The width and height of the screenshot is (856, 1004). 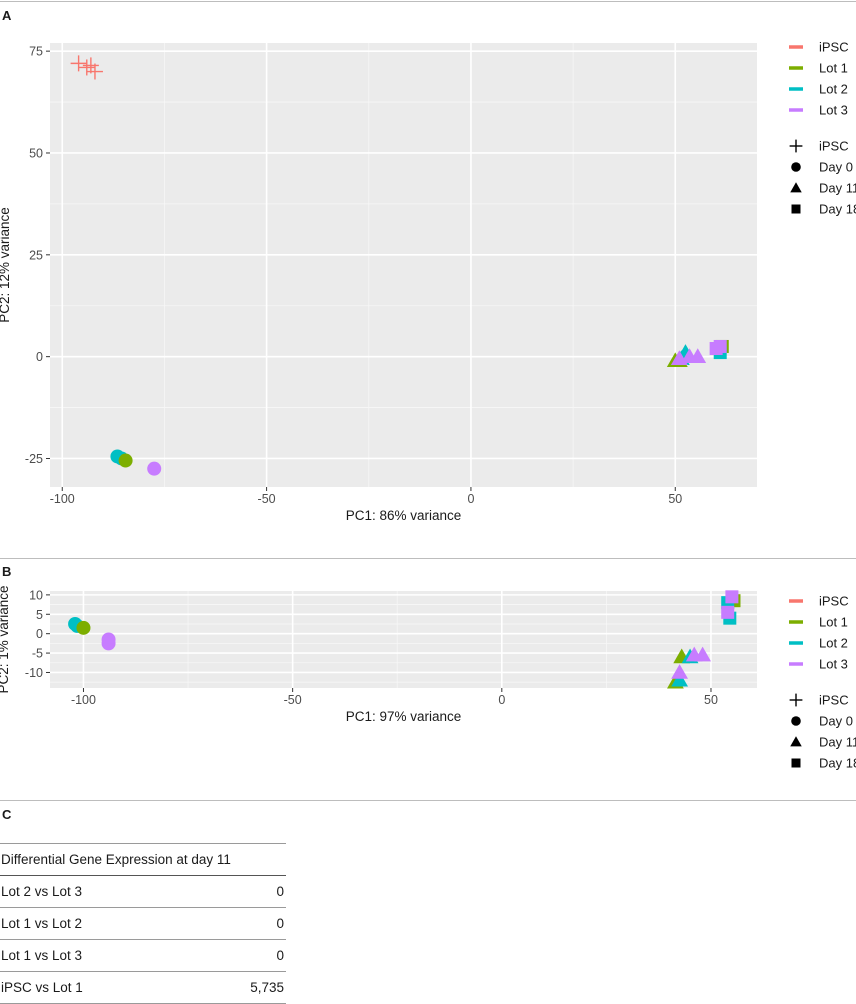 I want to click on panel-c-top-rule, so click(x=428, y=800).